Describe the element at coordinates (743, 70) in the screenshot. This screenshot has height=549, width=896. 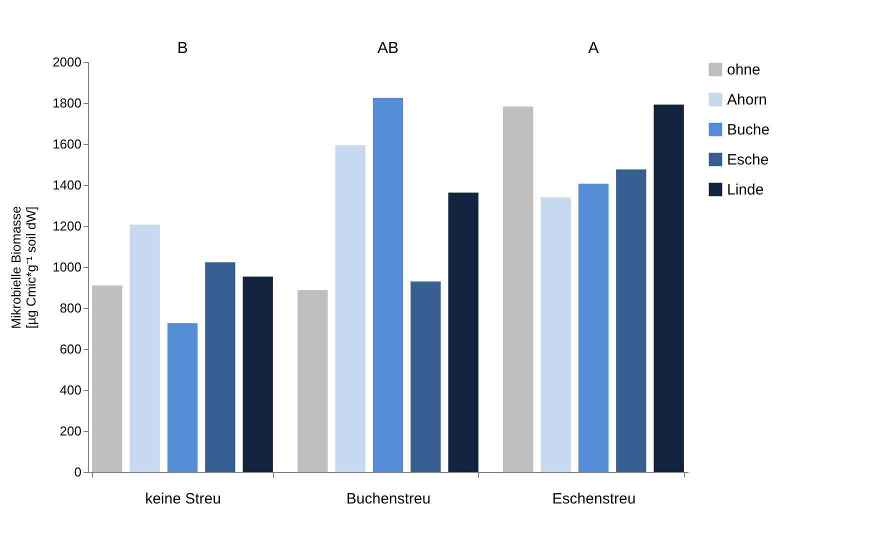
I see `legend-label: ohne` at that location.